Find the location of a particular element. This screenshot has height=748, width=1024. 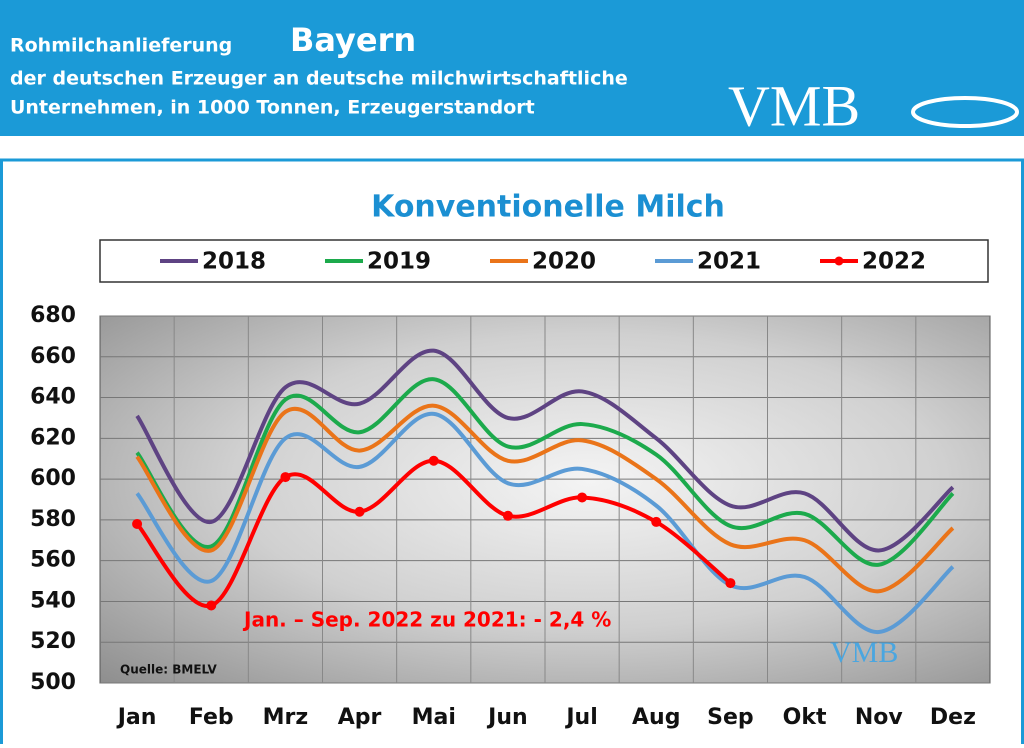

header-title: Rohmilchanlieferung is located at coordinates (121, 46).